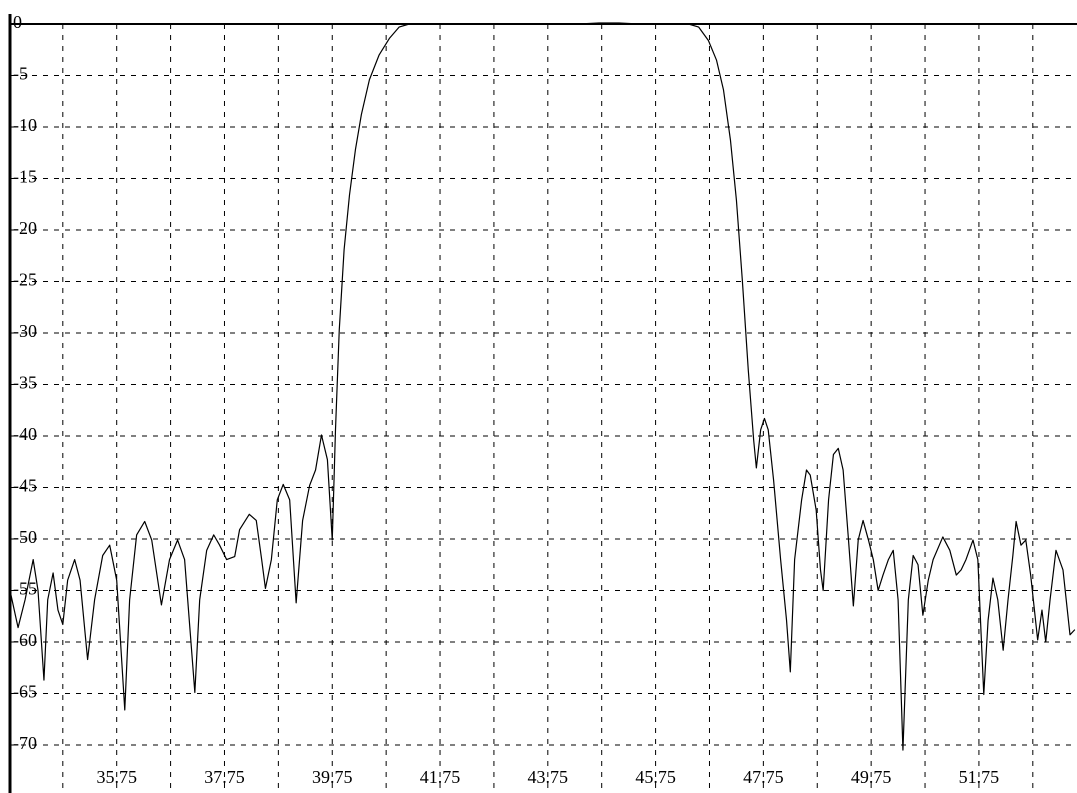 The image size is (1077, 793). I want to click on x-tick-label: 49.75, so click(871, 777).